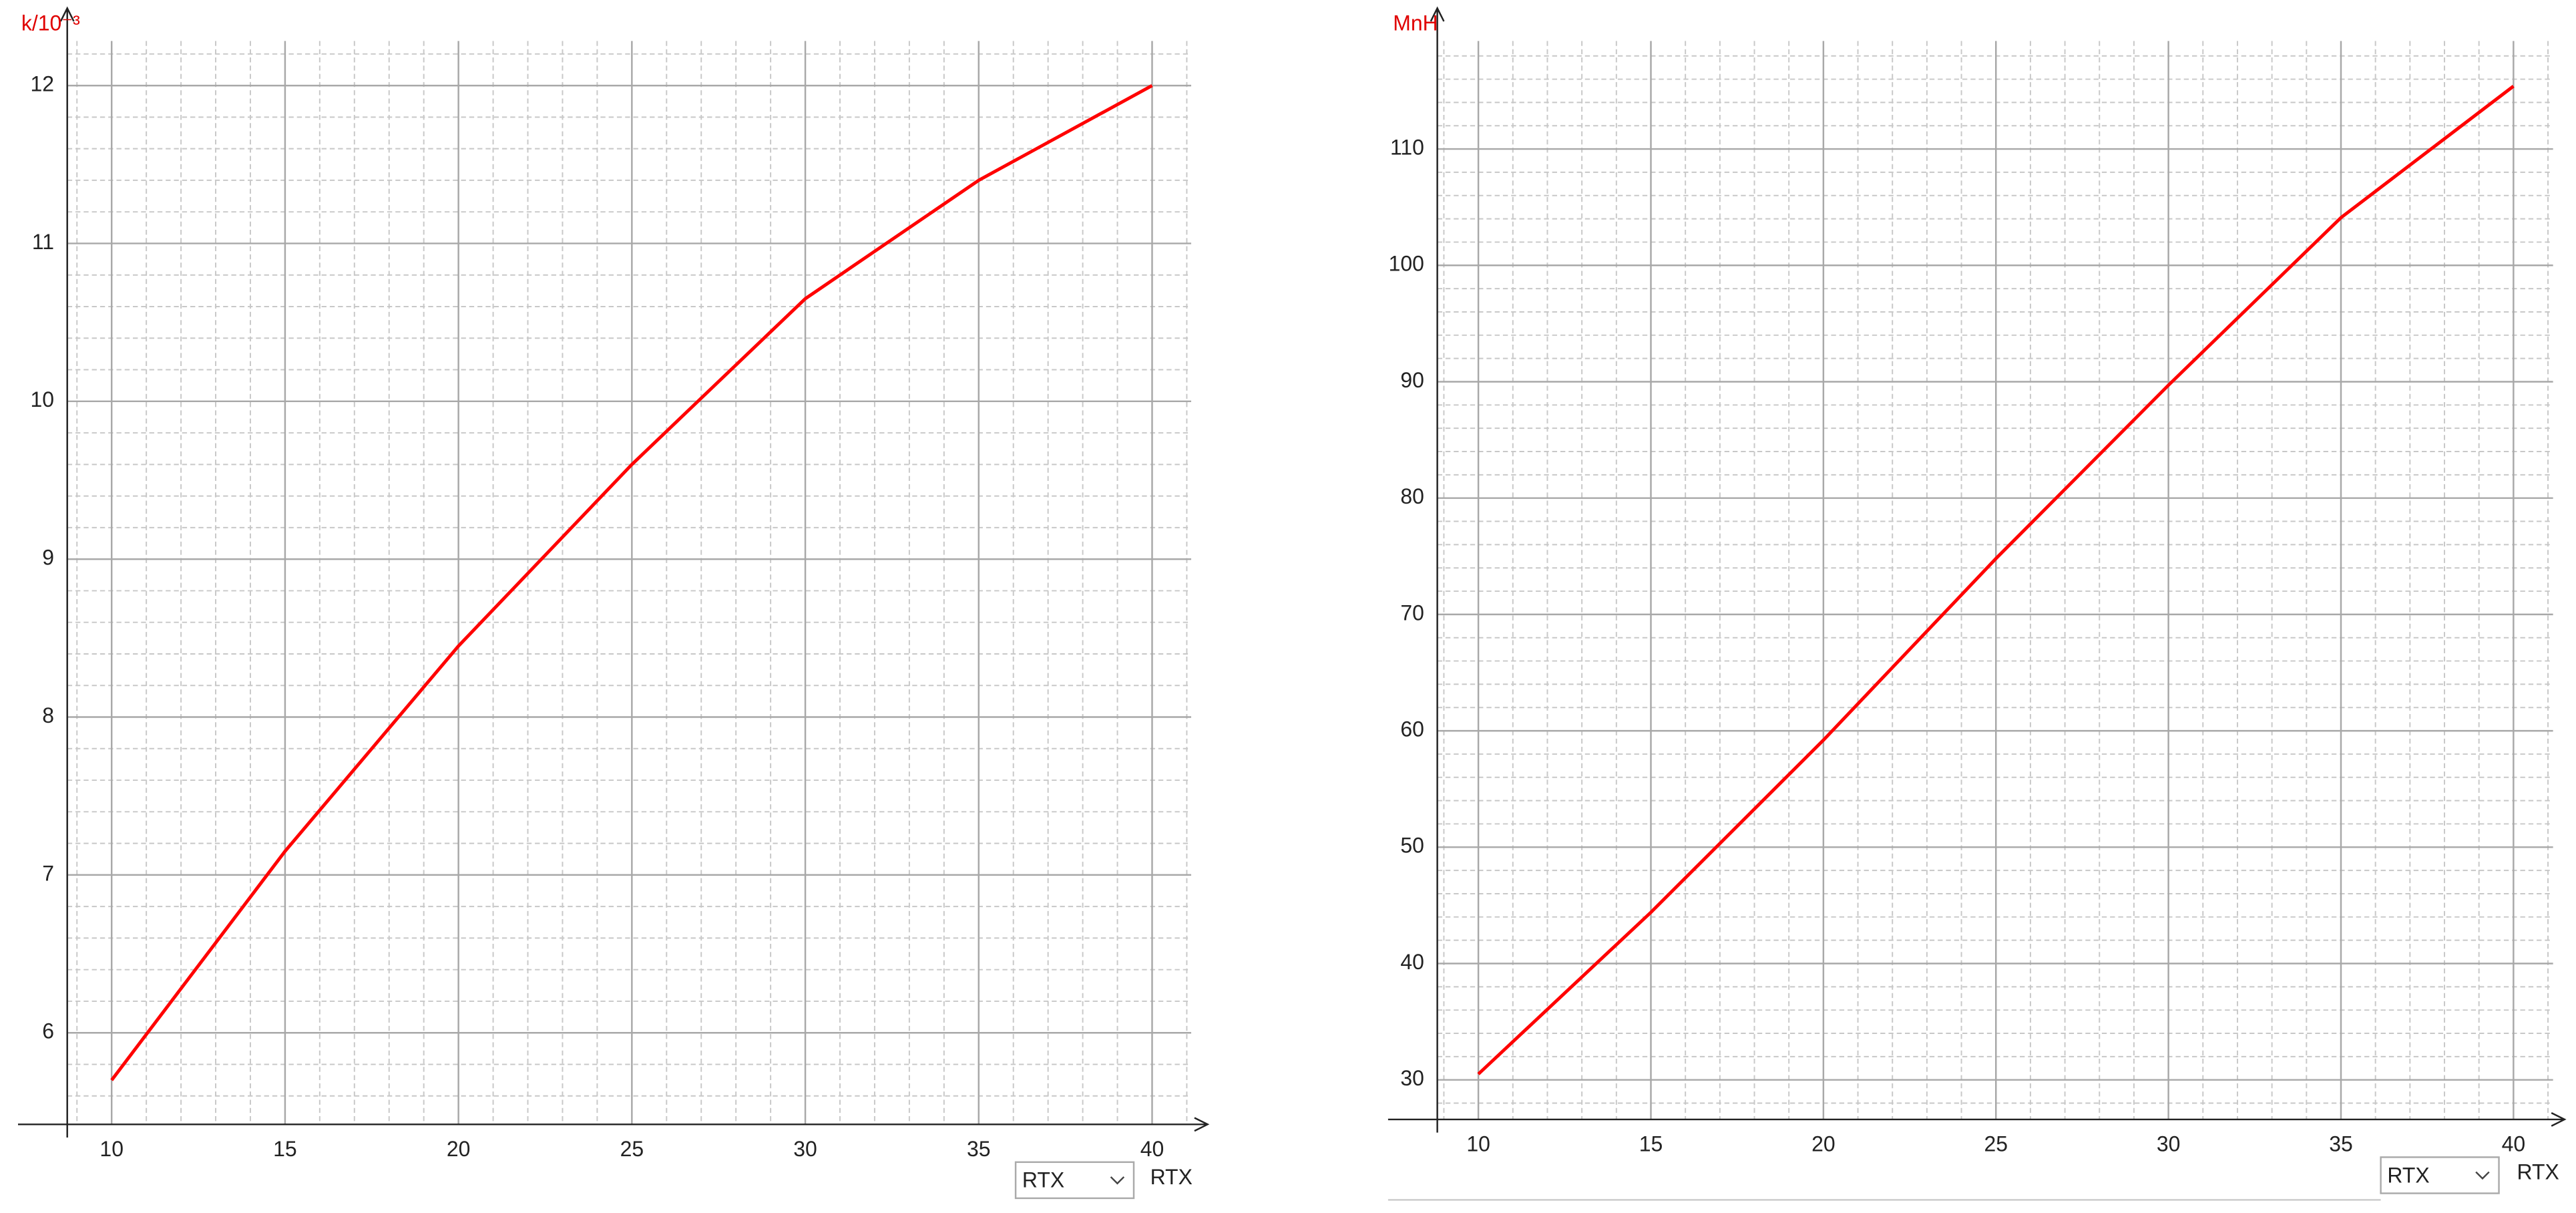  Describe the element at coordinates (1412, 1078) in the screenshot. I see `y-tick-label: 30` at that location.